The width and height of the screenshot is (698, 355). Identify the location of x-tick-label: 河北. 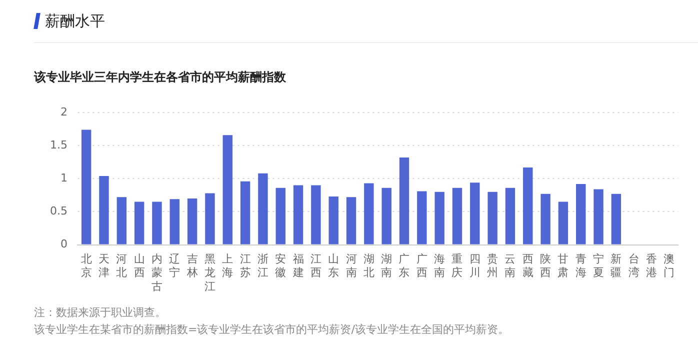
(122, 266).